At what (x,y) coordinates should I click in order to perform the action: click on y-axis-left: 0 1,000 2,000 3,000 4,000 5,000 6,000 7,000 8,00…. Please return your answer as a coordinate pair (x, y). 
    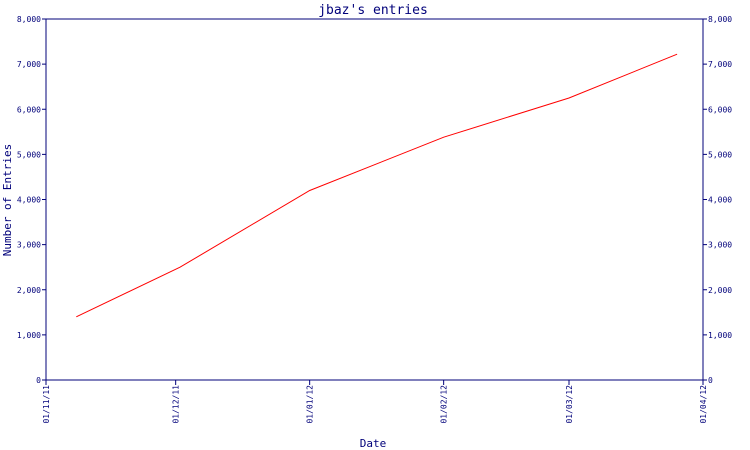
    Looking at the image, I should click on (31, 200).